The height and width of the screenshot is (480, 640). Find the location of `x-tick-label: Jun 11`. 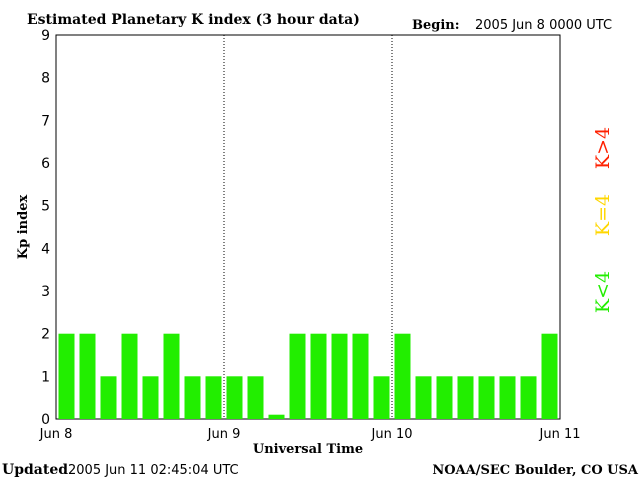

x-tick-label: Jun 11 is located at coordinates (560, 434).